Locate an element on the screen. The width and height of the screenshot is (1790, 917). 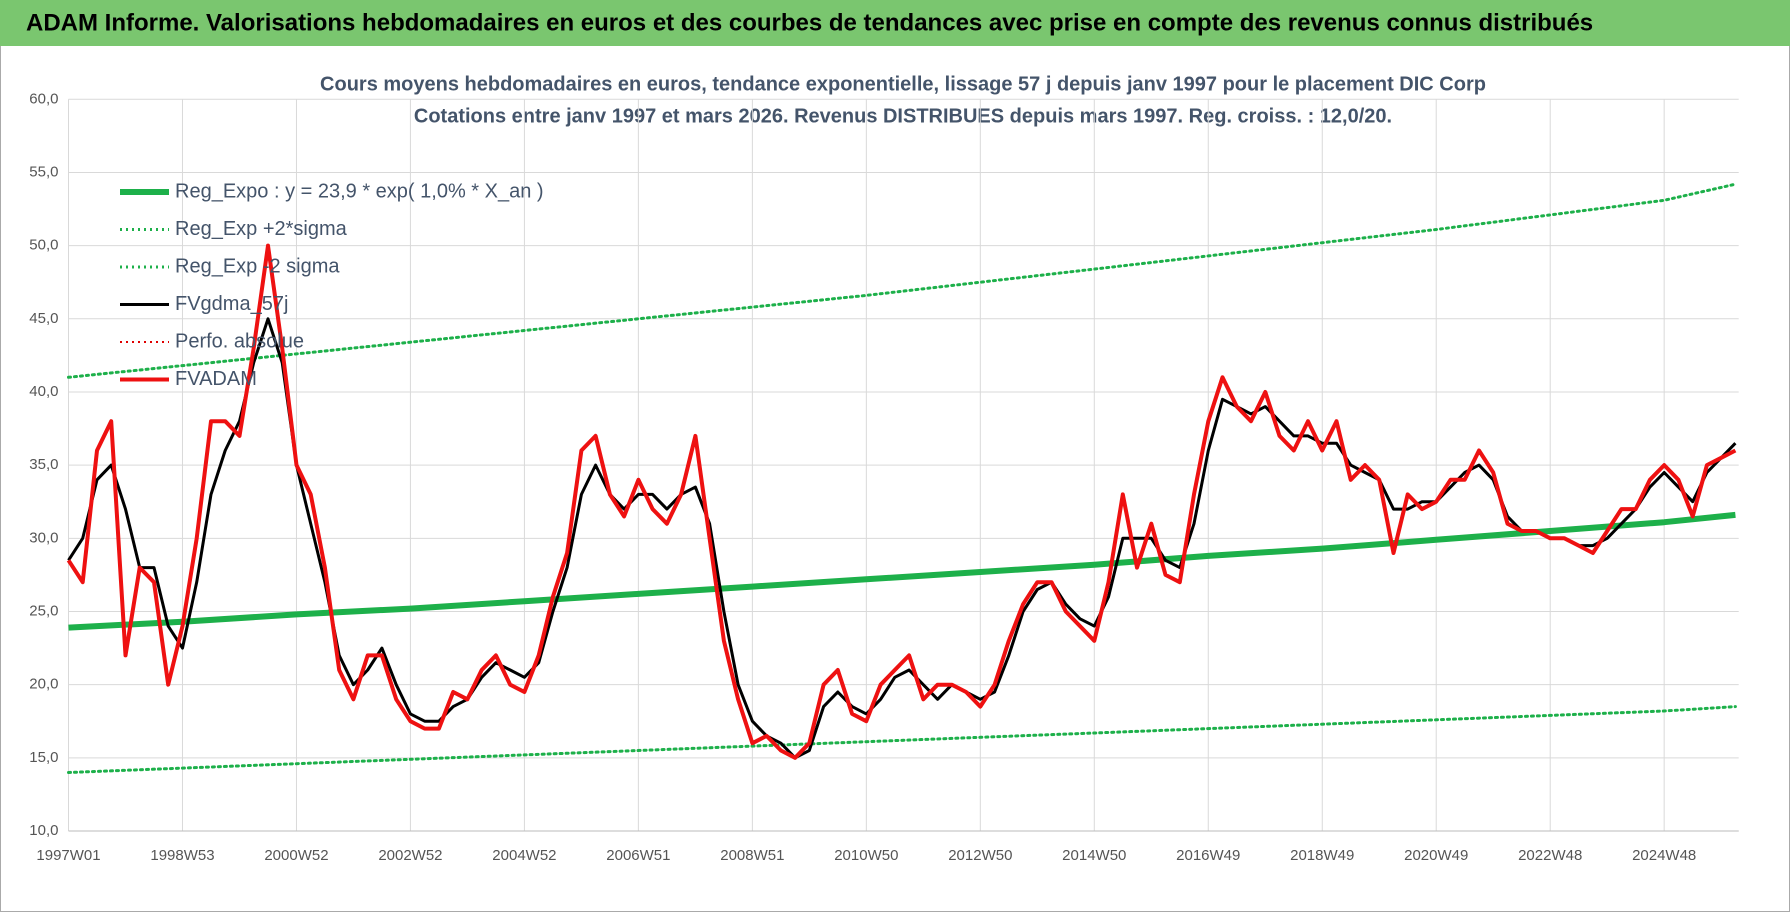
x-tick-label: 2012W50 is located at coordinates (980, 855).